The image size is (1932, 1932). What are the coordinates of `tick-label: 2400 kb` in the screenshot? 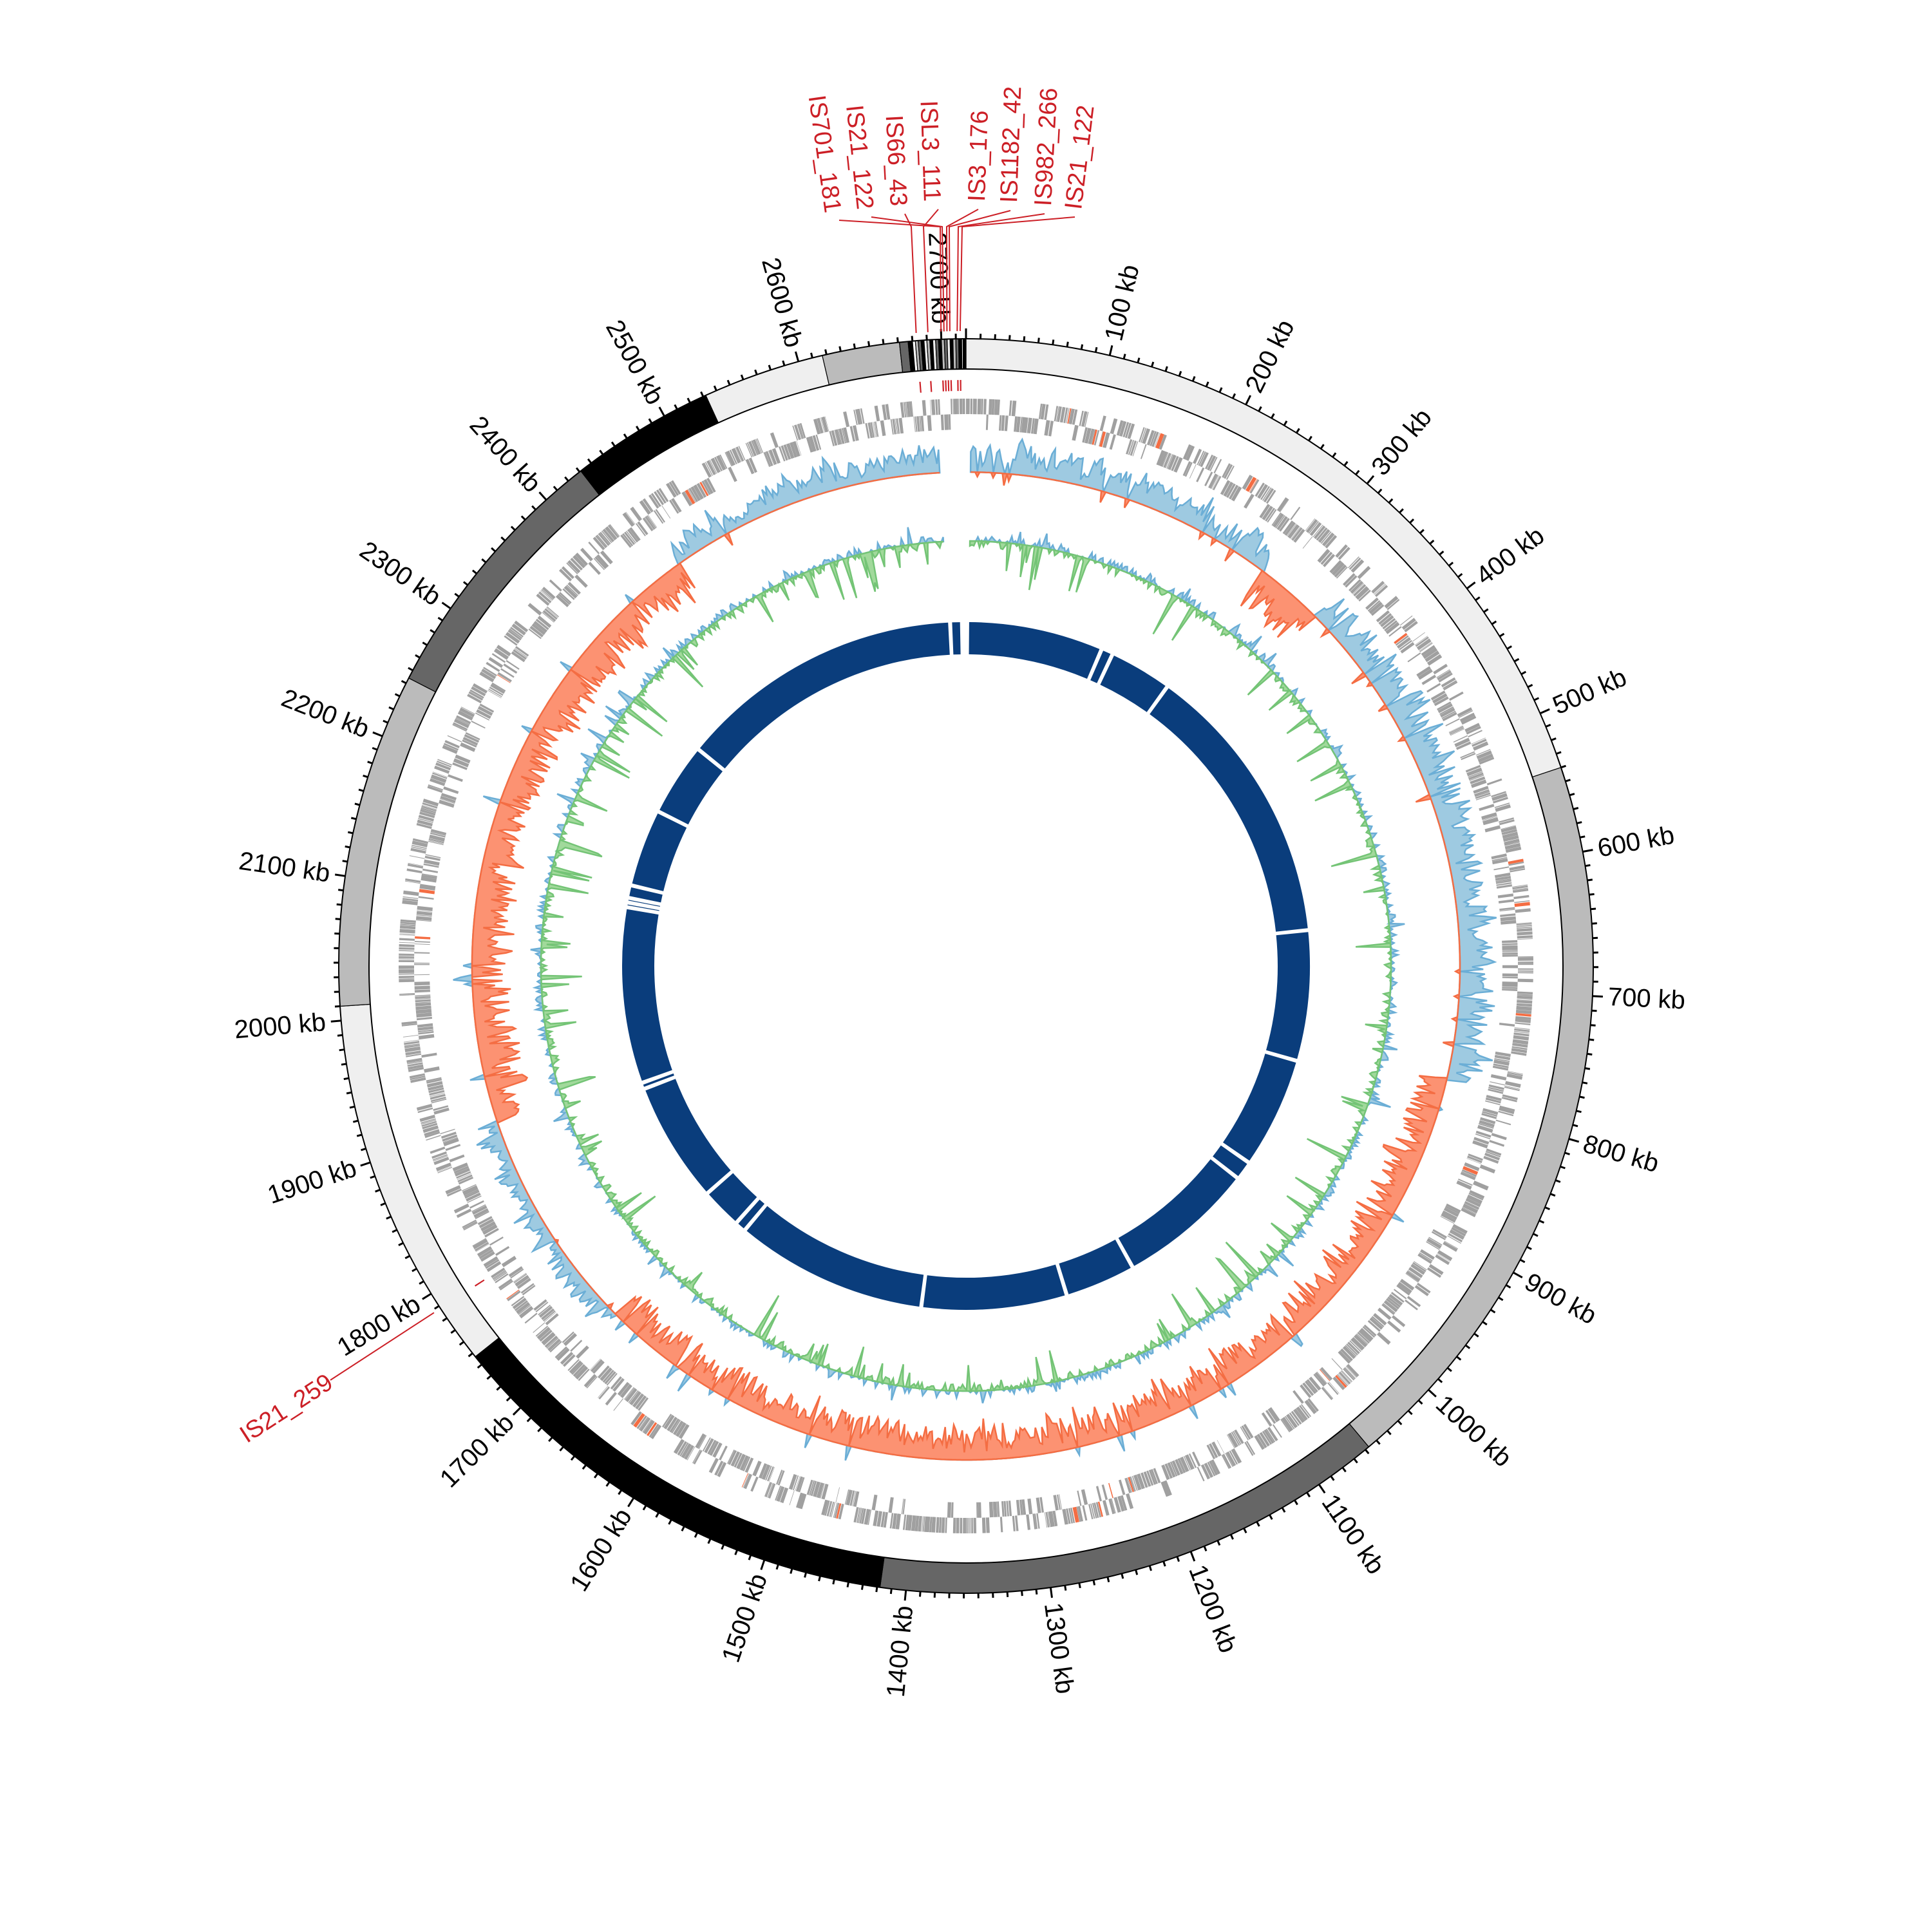 It's located at (506, 454).